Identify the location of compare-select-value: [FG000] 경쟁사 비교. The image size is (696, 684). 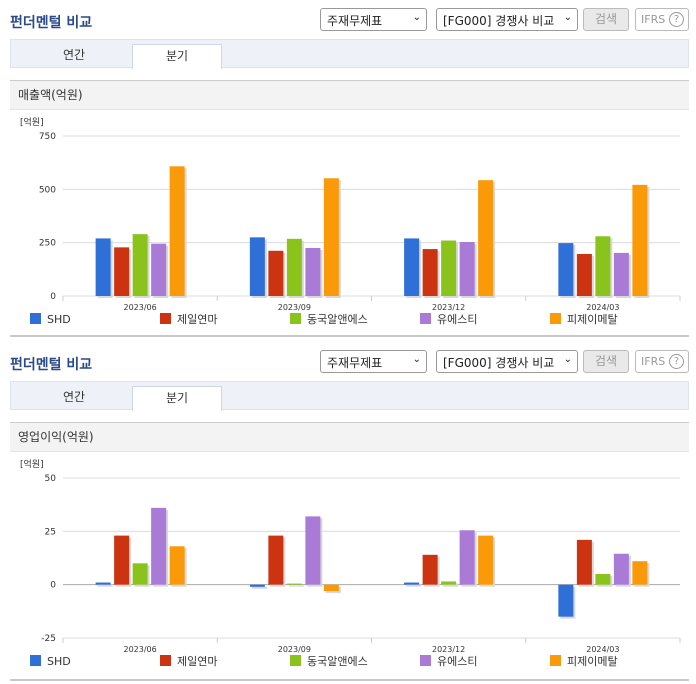
(499, 21).